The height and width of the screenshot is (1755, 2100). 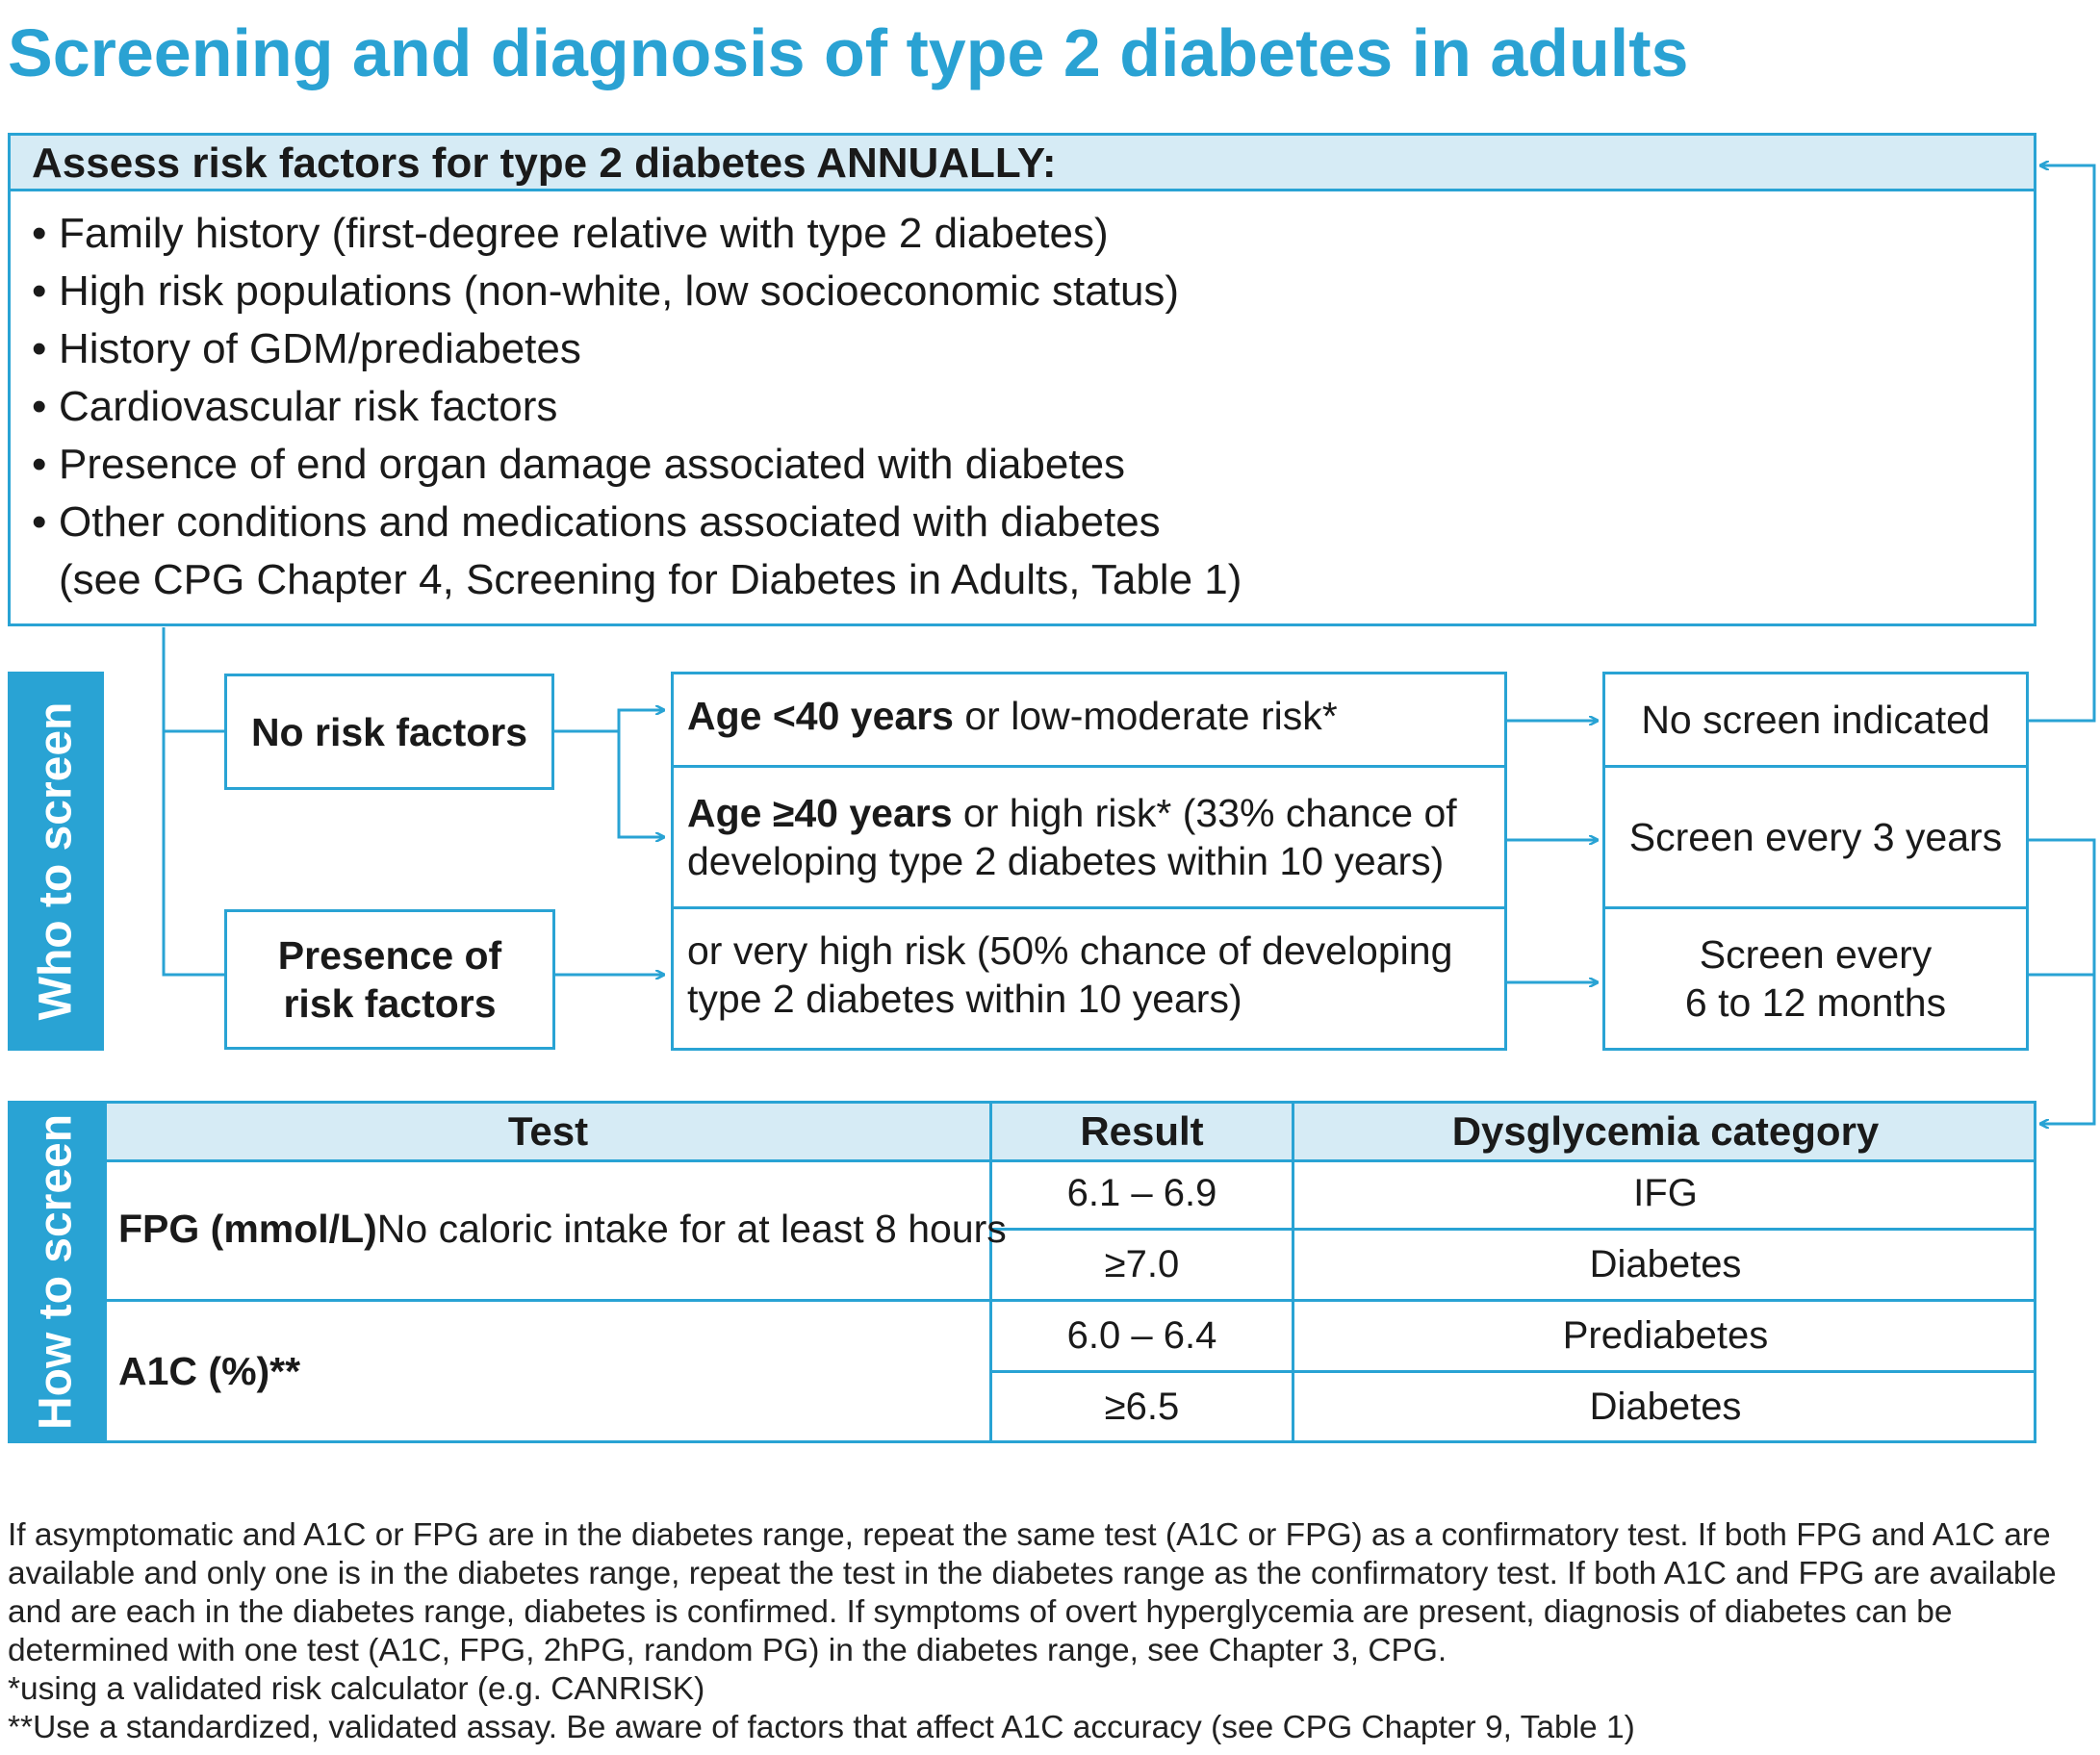 I want to click on how-to-screen-label: How to screen, so click(x=56, y=1272).